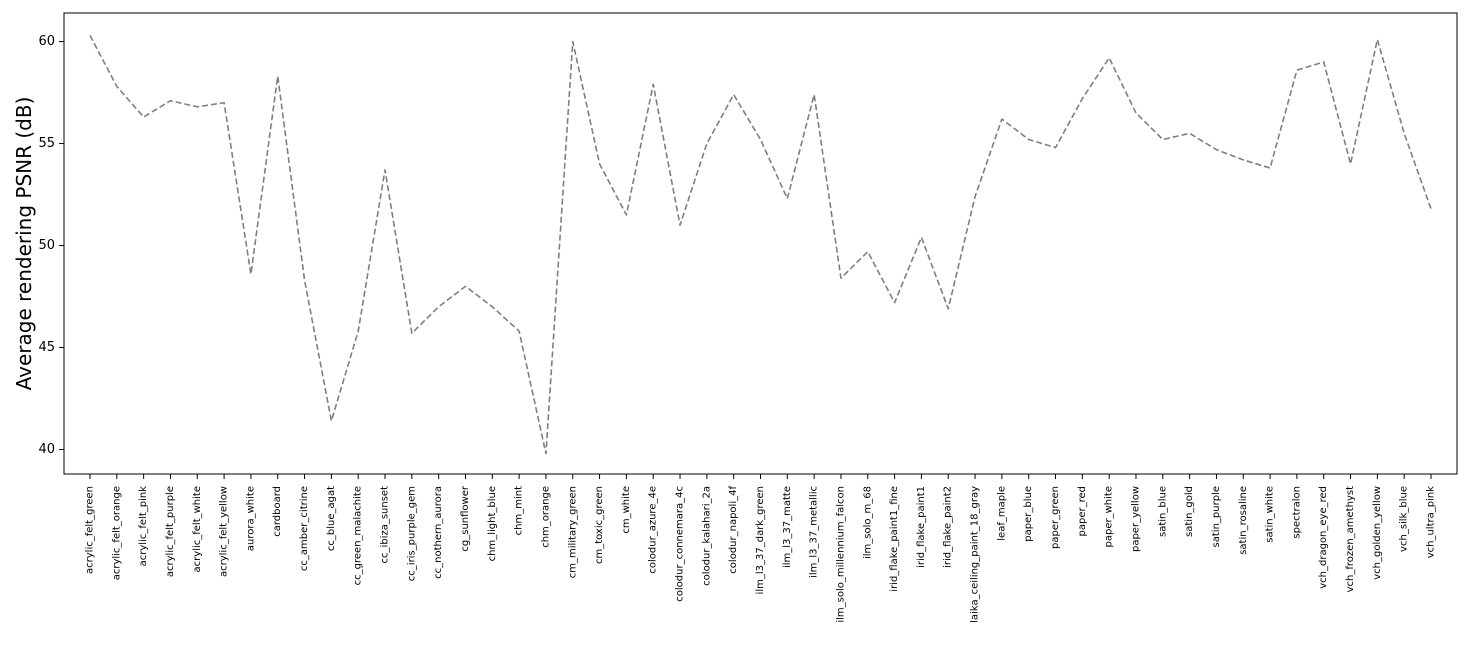  Describe the element at coordinates (46, 347) in the screenshot. I see `y-tick-label: 45` at that location.